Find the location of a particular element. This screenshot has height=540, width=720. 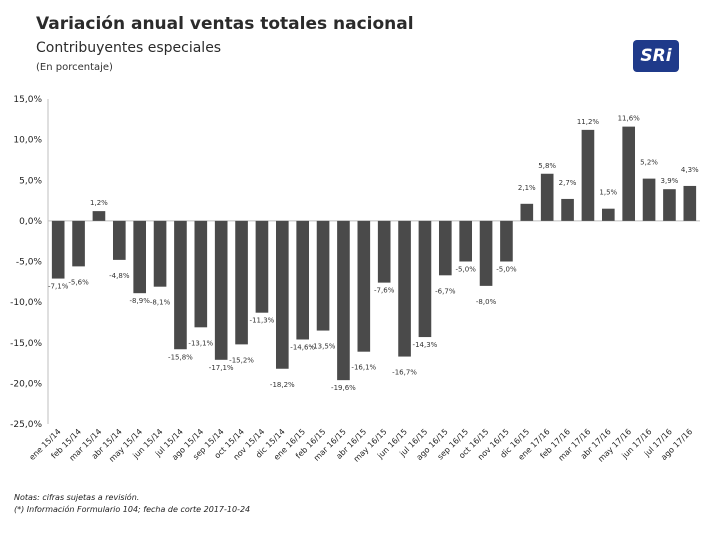

data-label: -7,6% is located at coordinates (384, 291).